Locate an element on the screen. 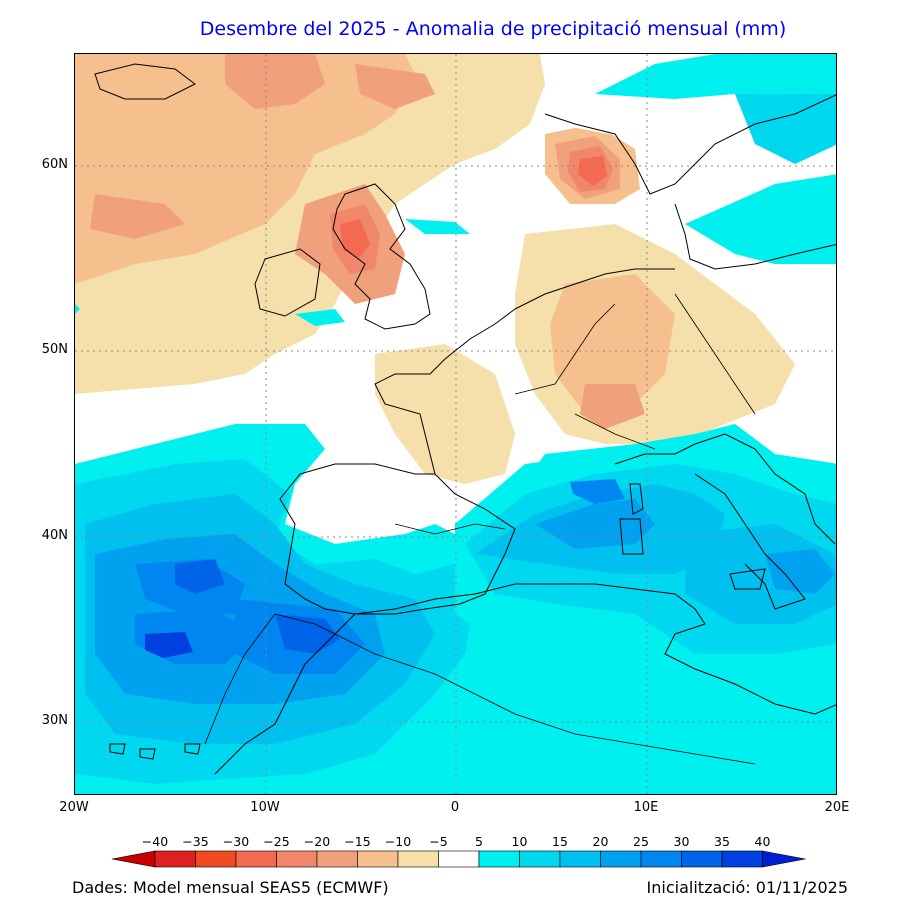 This screenshot has height=900, width=900. colorbar-tick-label: −10 is located at coordinates (398, 841).